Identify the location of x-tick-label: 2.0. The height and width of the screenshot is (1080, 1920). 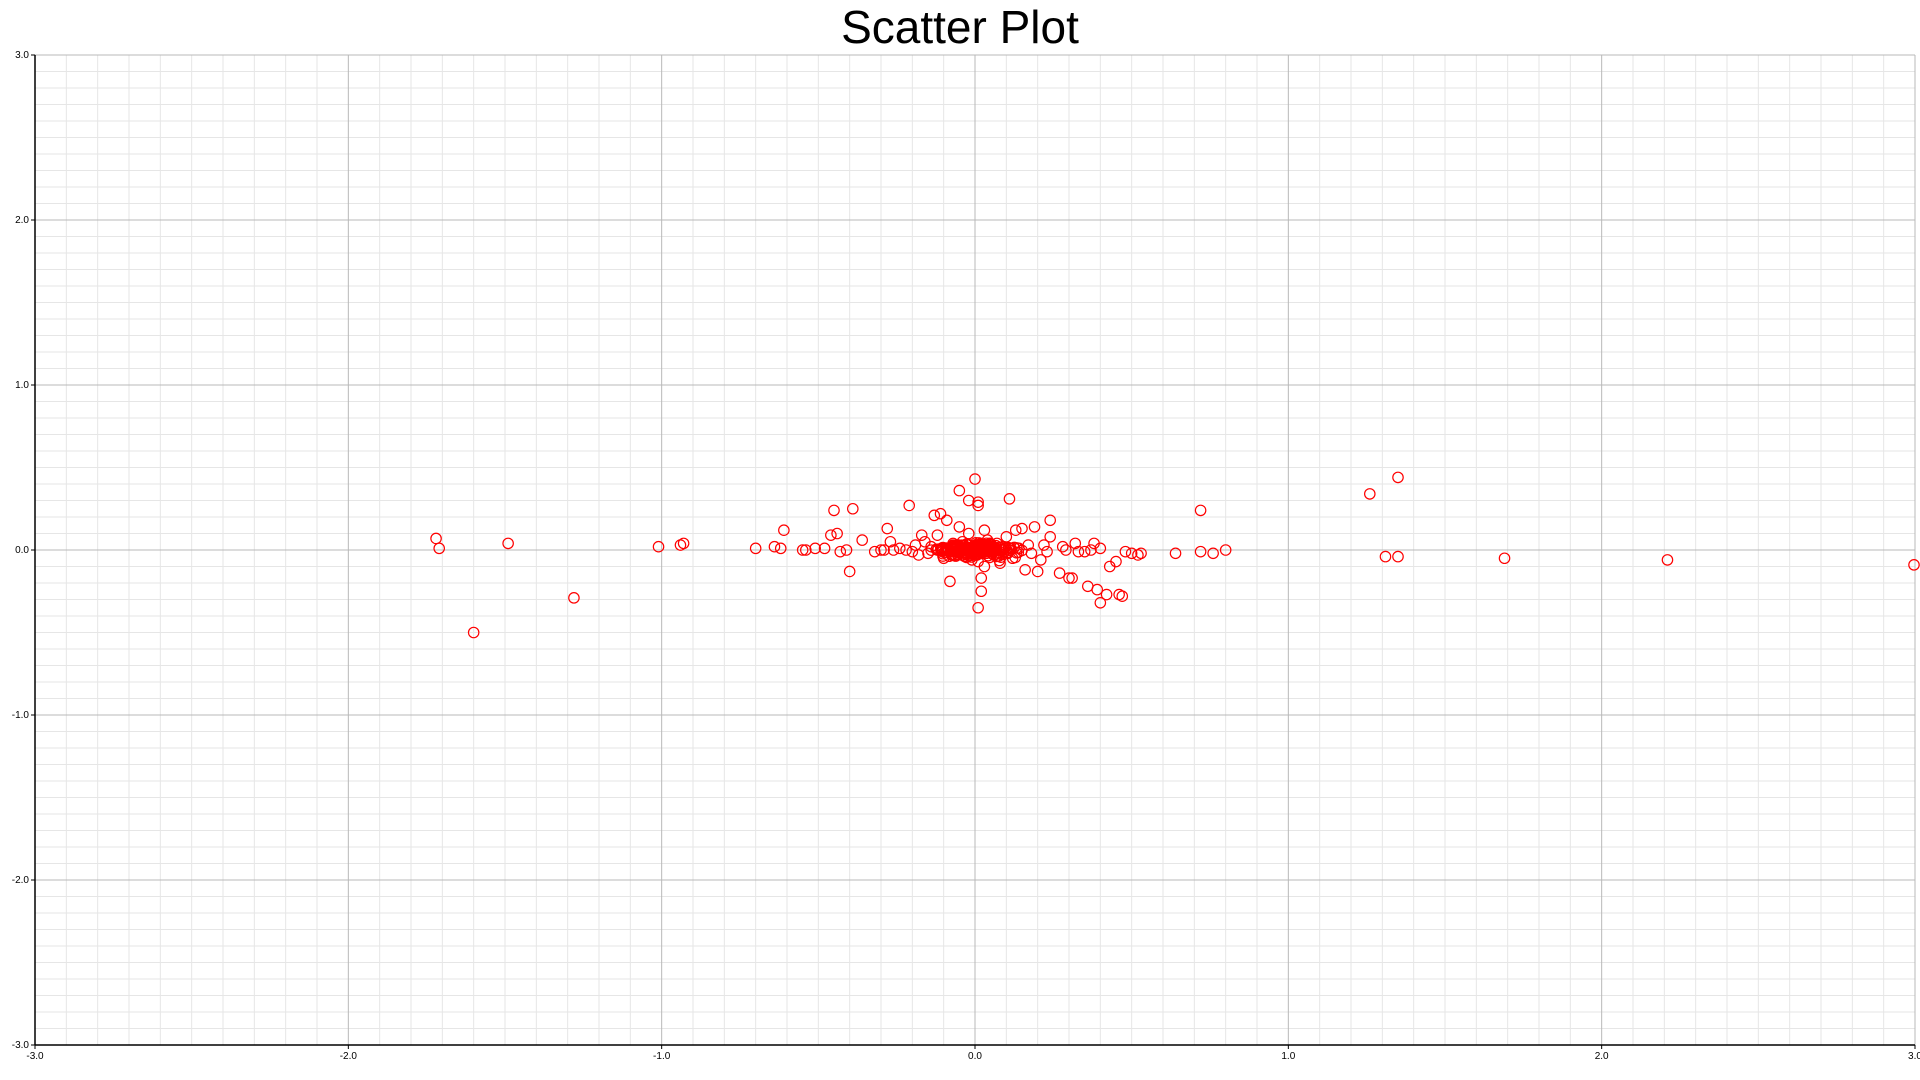
(1602, 1056).